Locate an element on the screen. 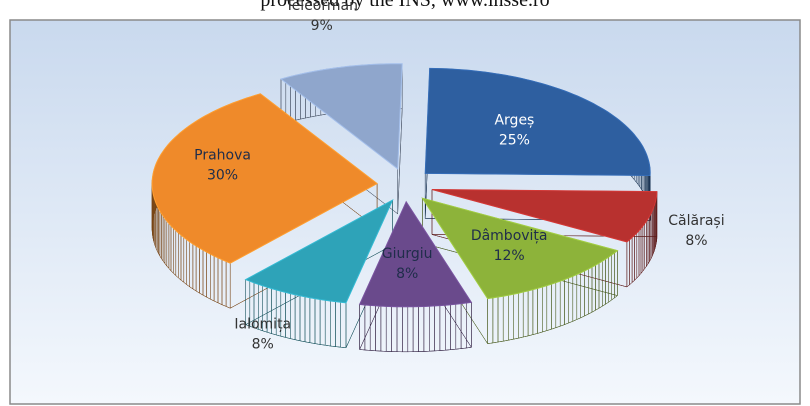 Image resolution: width=810 pixels, height=406 pixels. slice-label: Argeș is located at coordinates (514, 120).